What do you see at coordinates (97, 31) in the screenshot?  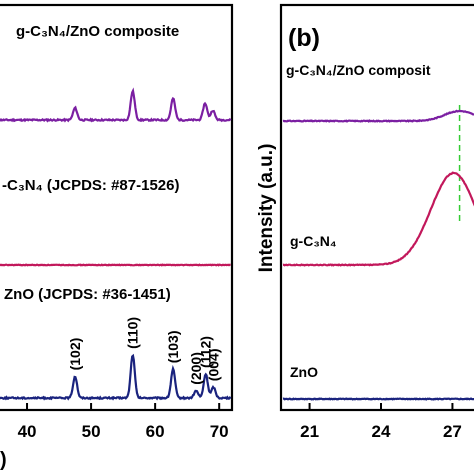 I see `panel-a-composite-label: g-C₃N₄/ZnO composite` at bounding box center [97, 31].